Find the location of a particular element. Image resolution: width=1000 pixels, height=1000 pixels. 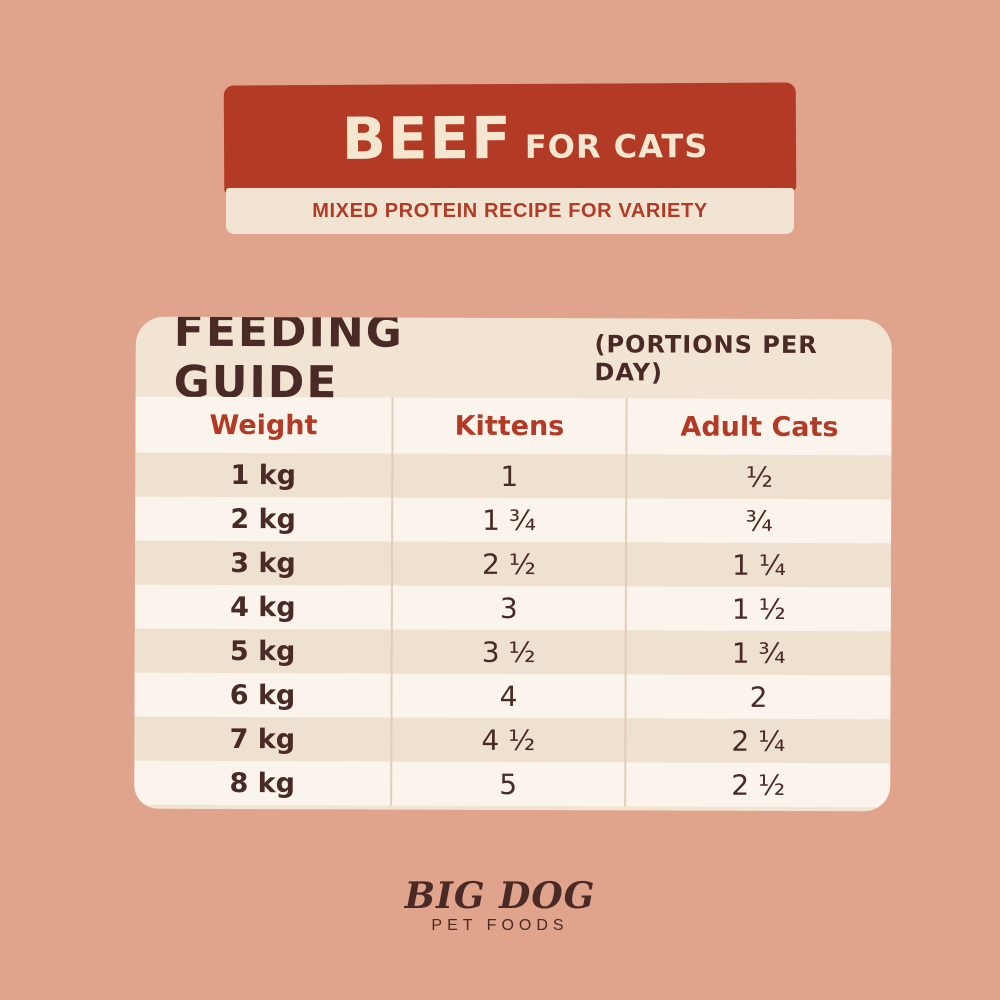

recipe-tagline: MIXED PROTEIN RECIPE FOR VARIETY is located at coordinates (510, 210).